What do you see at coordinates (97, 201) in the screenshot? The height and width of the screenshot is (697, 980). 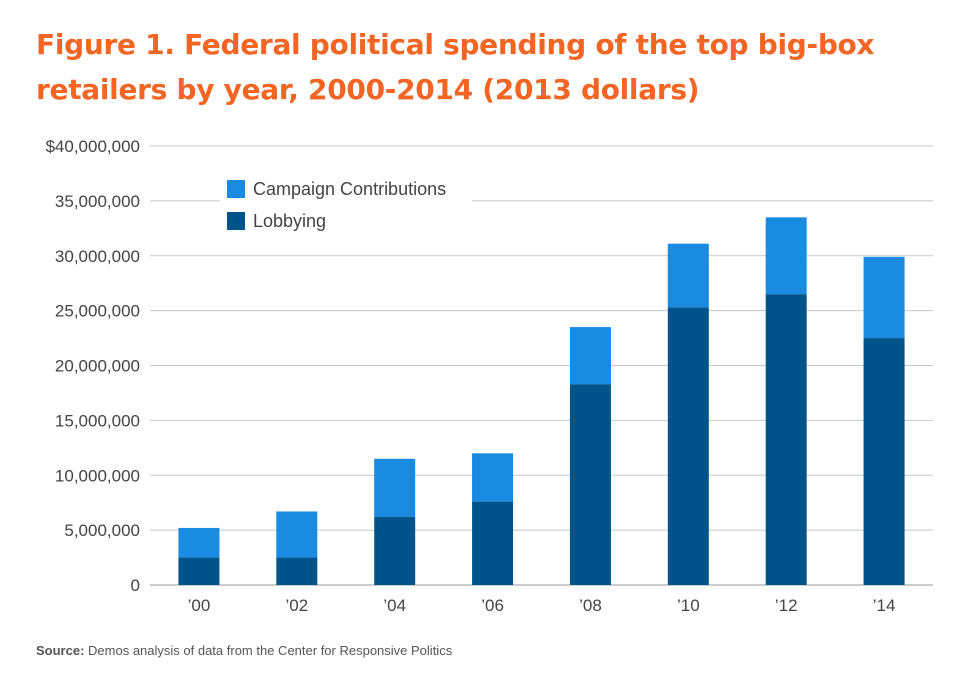 I see `y-tick-label: 35,000,000` at bounding box center [97, 201].